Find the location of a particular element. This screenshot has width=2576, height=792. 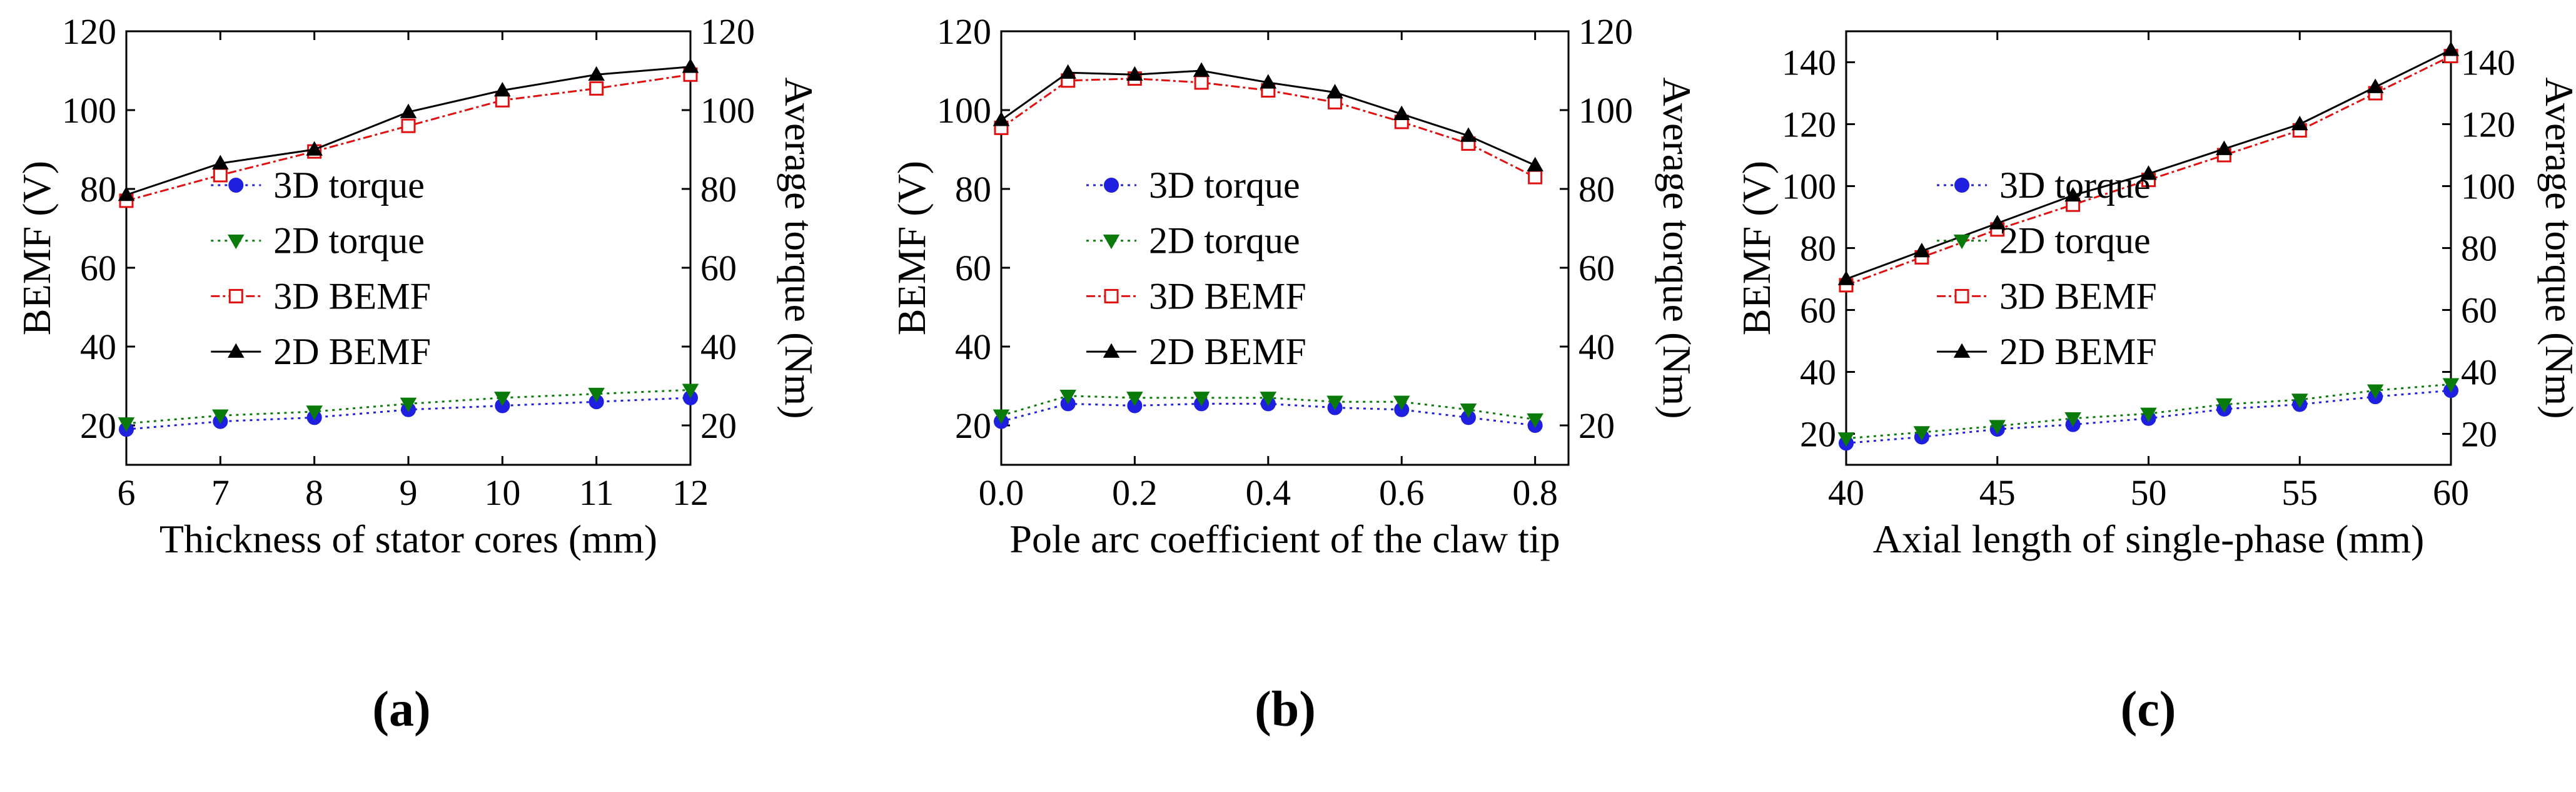

y-axis-title: BEMF (V) is located at coordinates (912, 248).